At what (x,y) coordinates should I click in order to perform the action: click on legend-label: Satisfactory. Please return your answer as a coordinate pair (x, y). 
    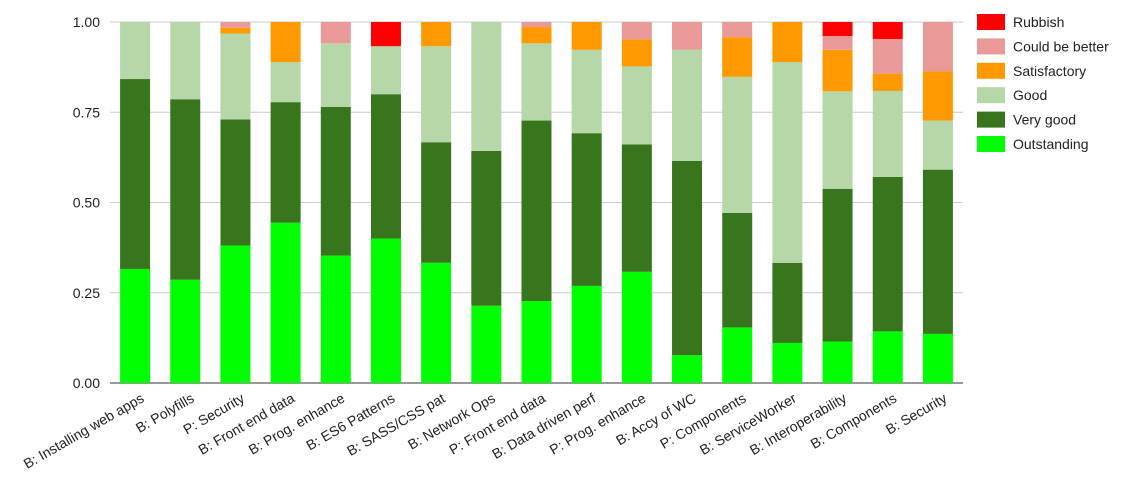
    Looking at the image, I should click on (1049, 71).